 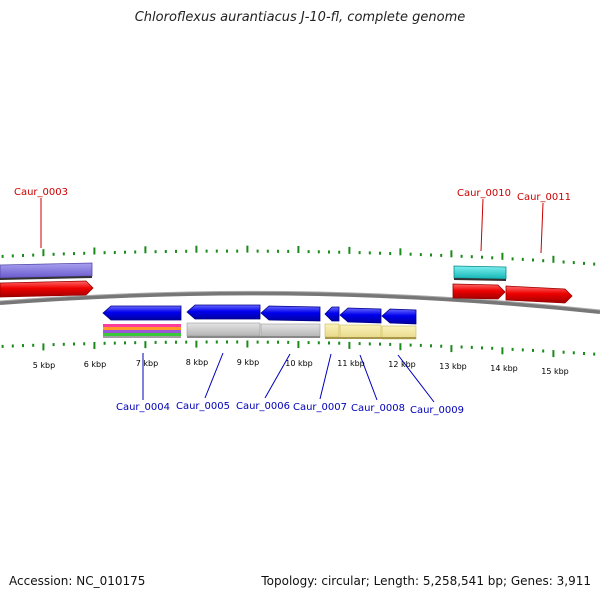 I want to click on feature-stripe-green, so click(x=142, y=334).